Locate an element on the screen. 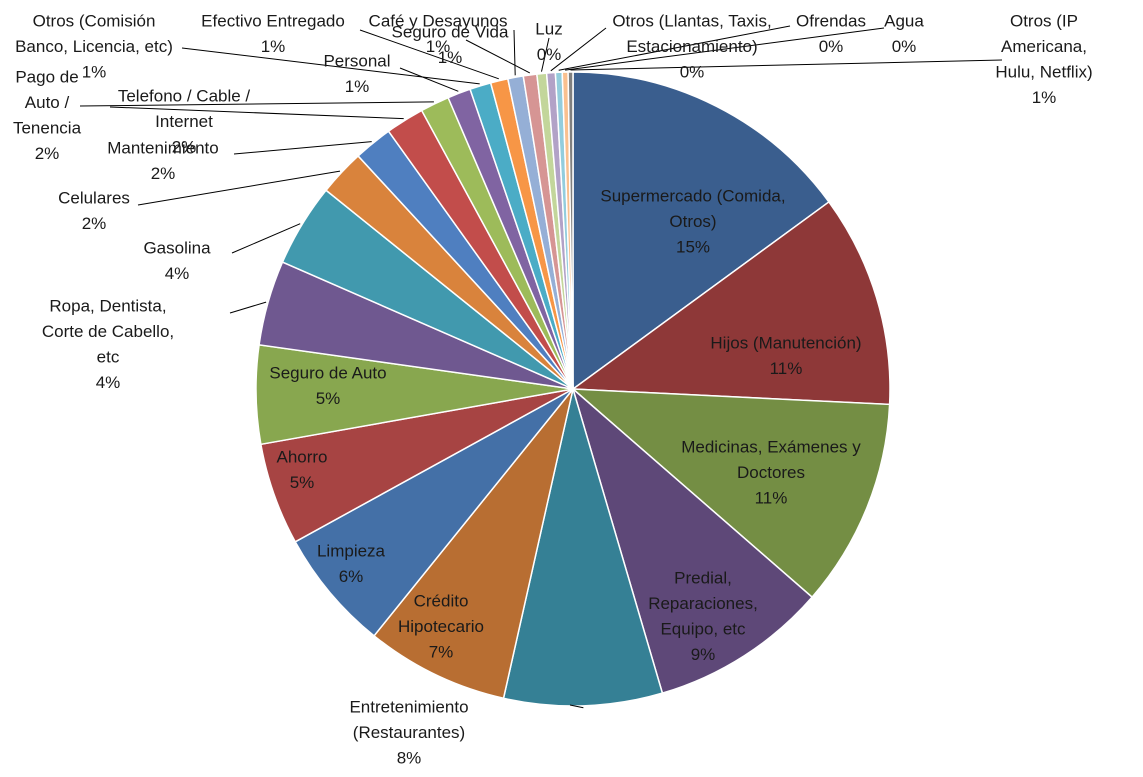 The image size is (1143, 777). slice-percent: 5% is located at coordinates (302, 482).